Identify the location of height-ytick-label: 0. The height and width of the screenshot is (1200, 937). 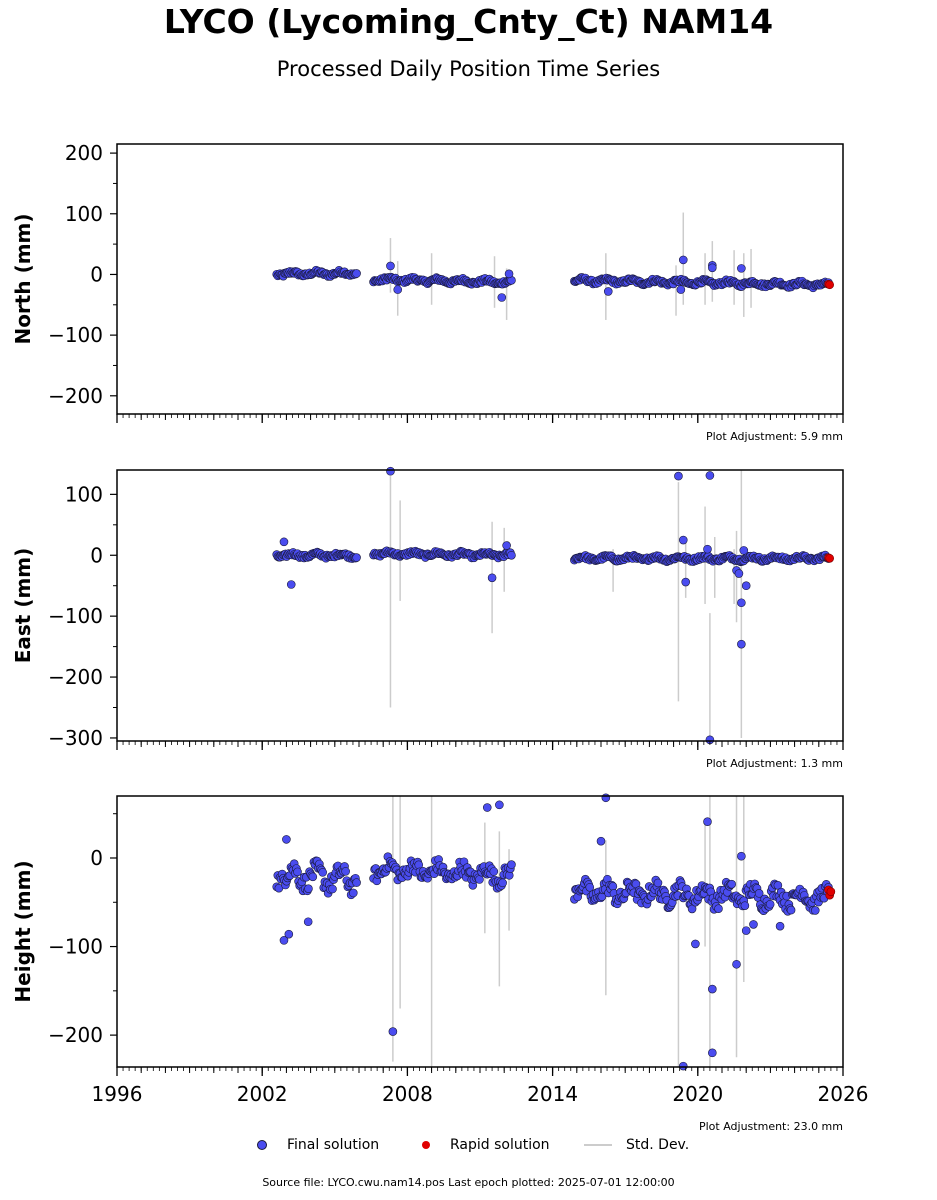
(96, 858).